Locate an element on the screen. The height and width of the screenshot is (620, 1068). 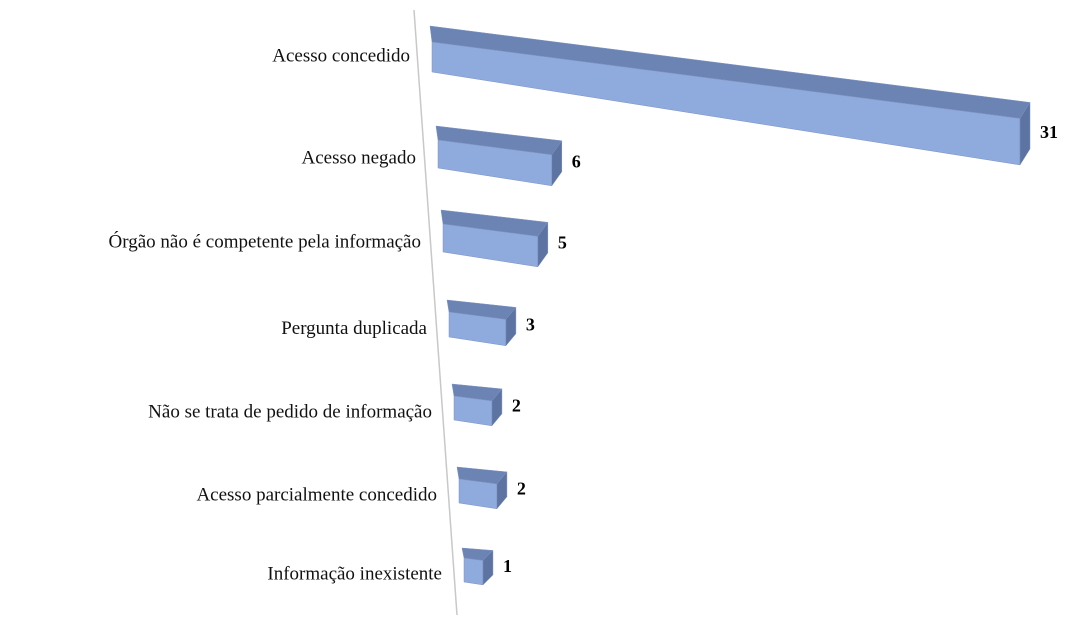
category-label: Acesso negado is located at coordinates (359, 157).